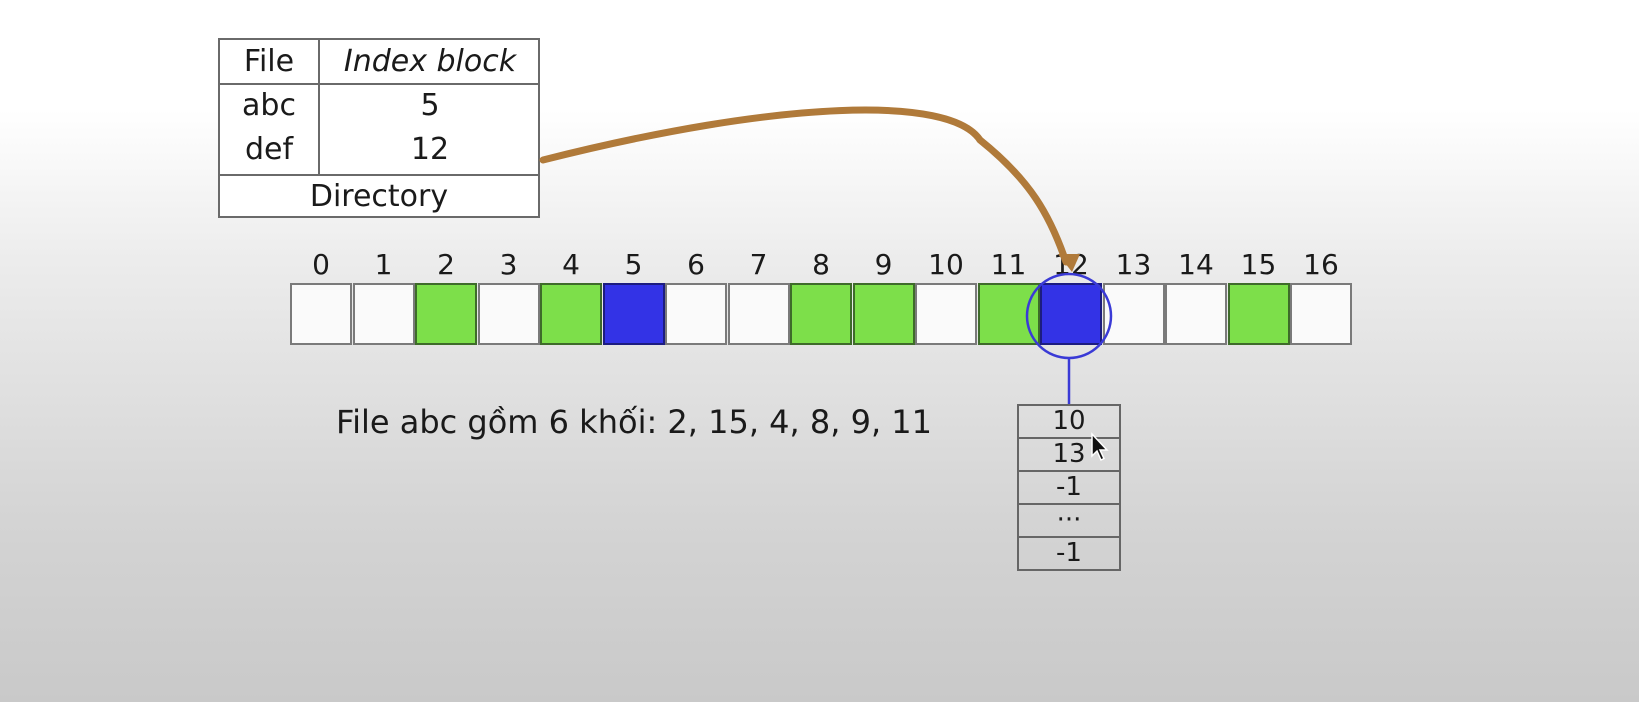  I want to click on index-entry: 10, so click(1069, 422).